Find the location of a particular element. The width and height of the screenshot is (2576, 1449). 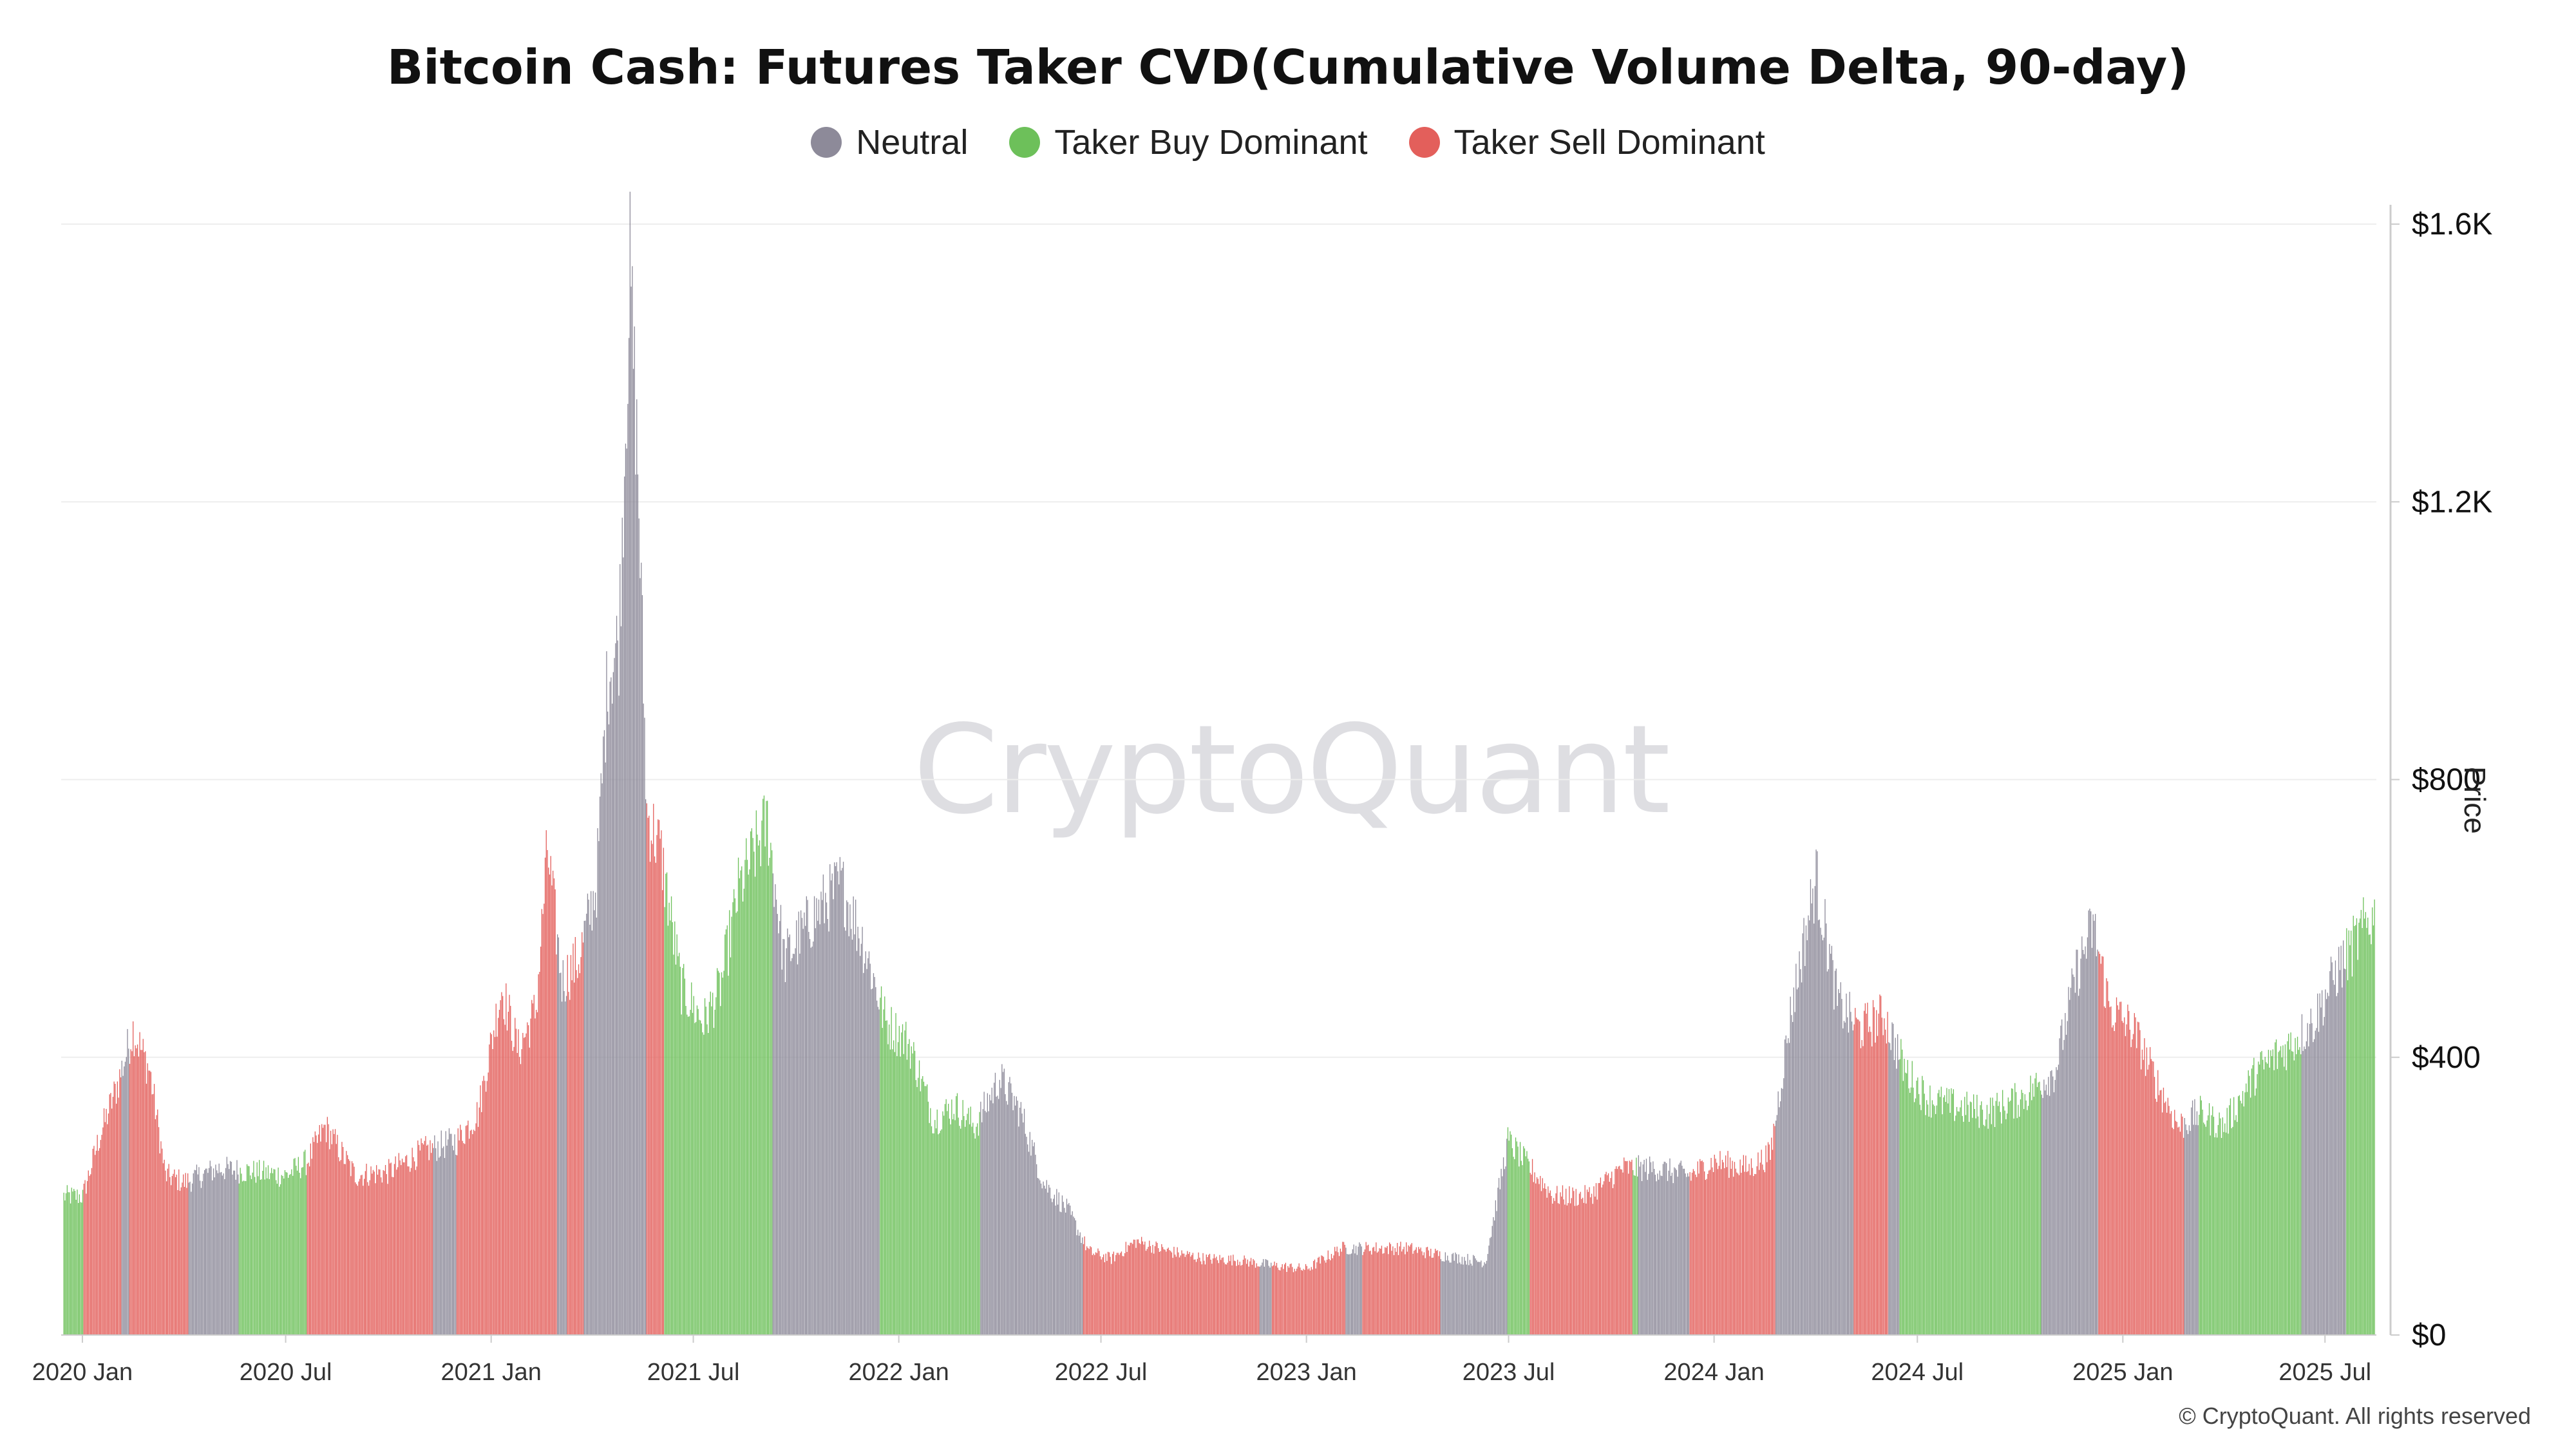

legend-item-taker-sell: Taker Sell Dominant is located at coordinates (1587, 142).